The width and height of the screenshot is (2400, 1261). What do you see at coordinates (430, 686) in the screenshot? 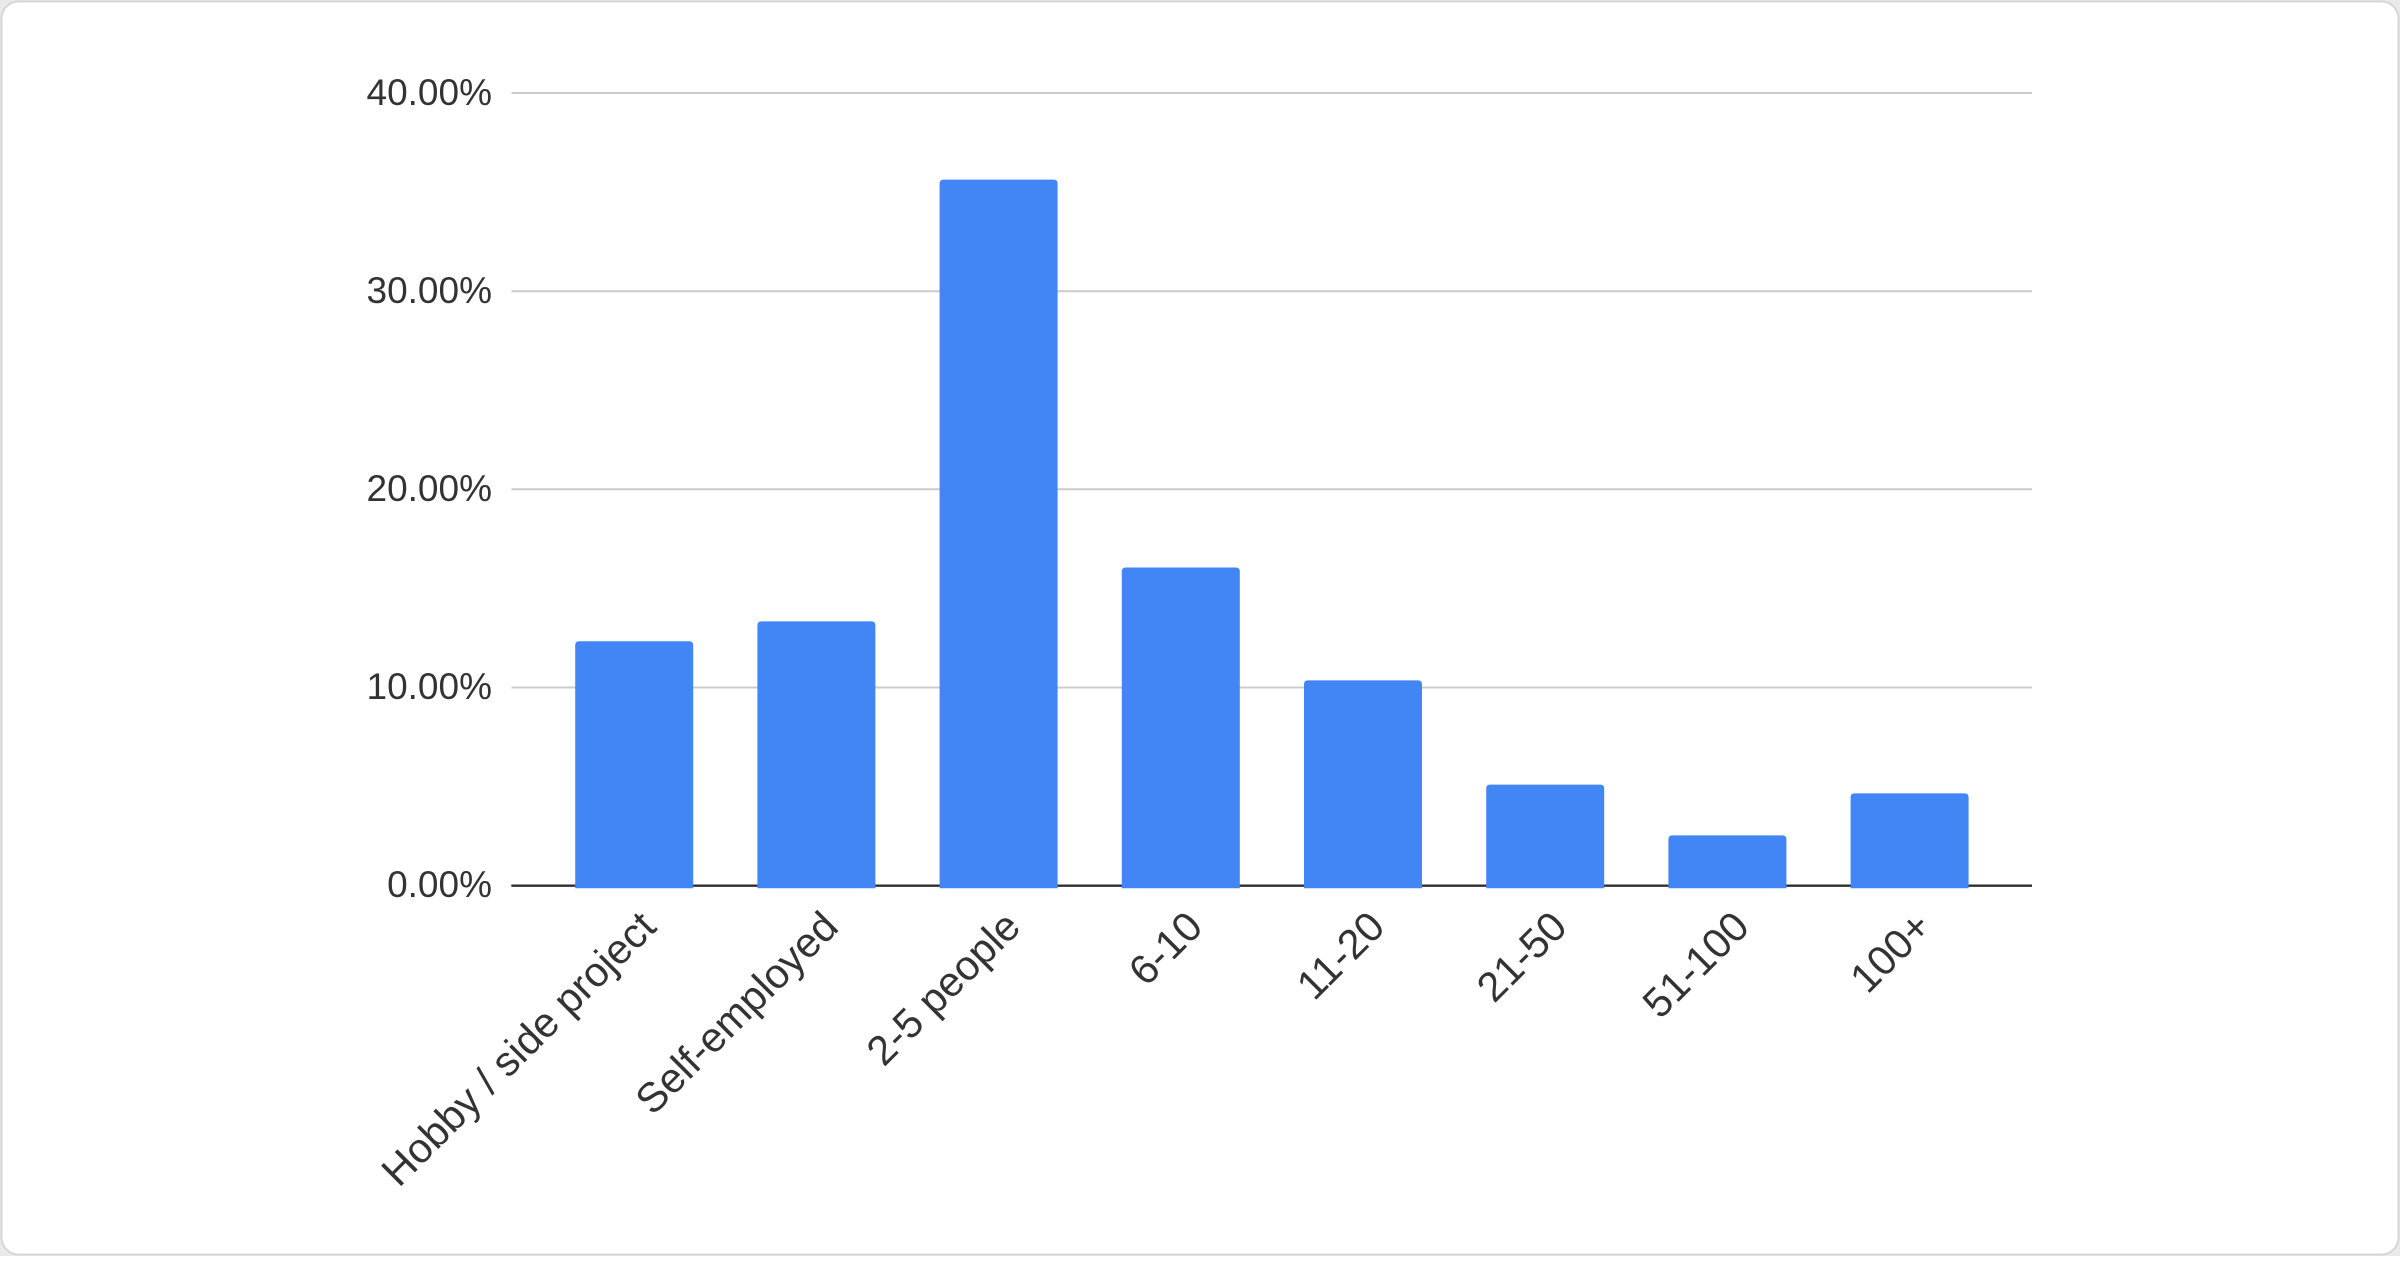
I see `svg-text: 10.00%` at bounding box center [430, 686].